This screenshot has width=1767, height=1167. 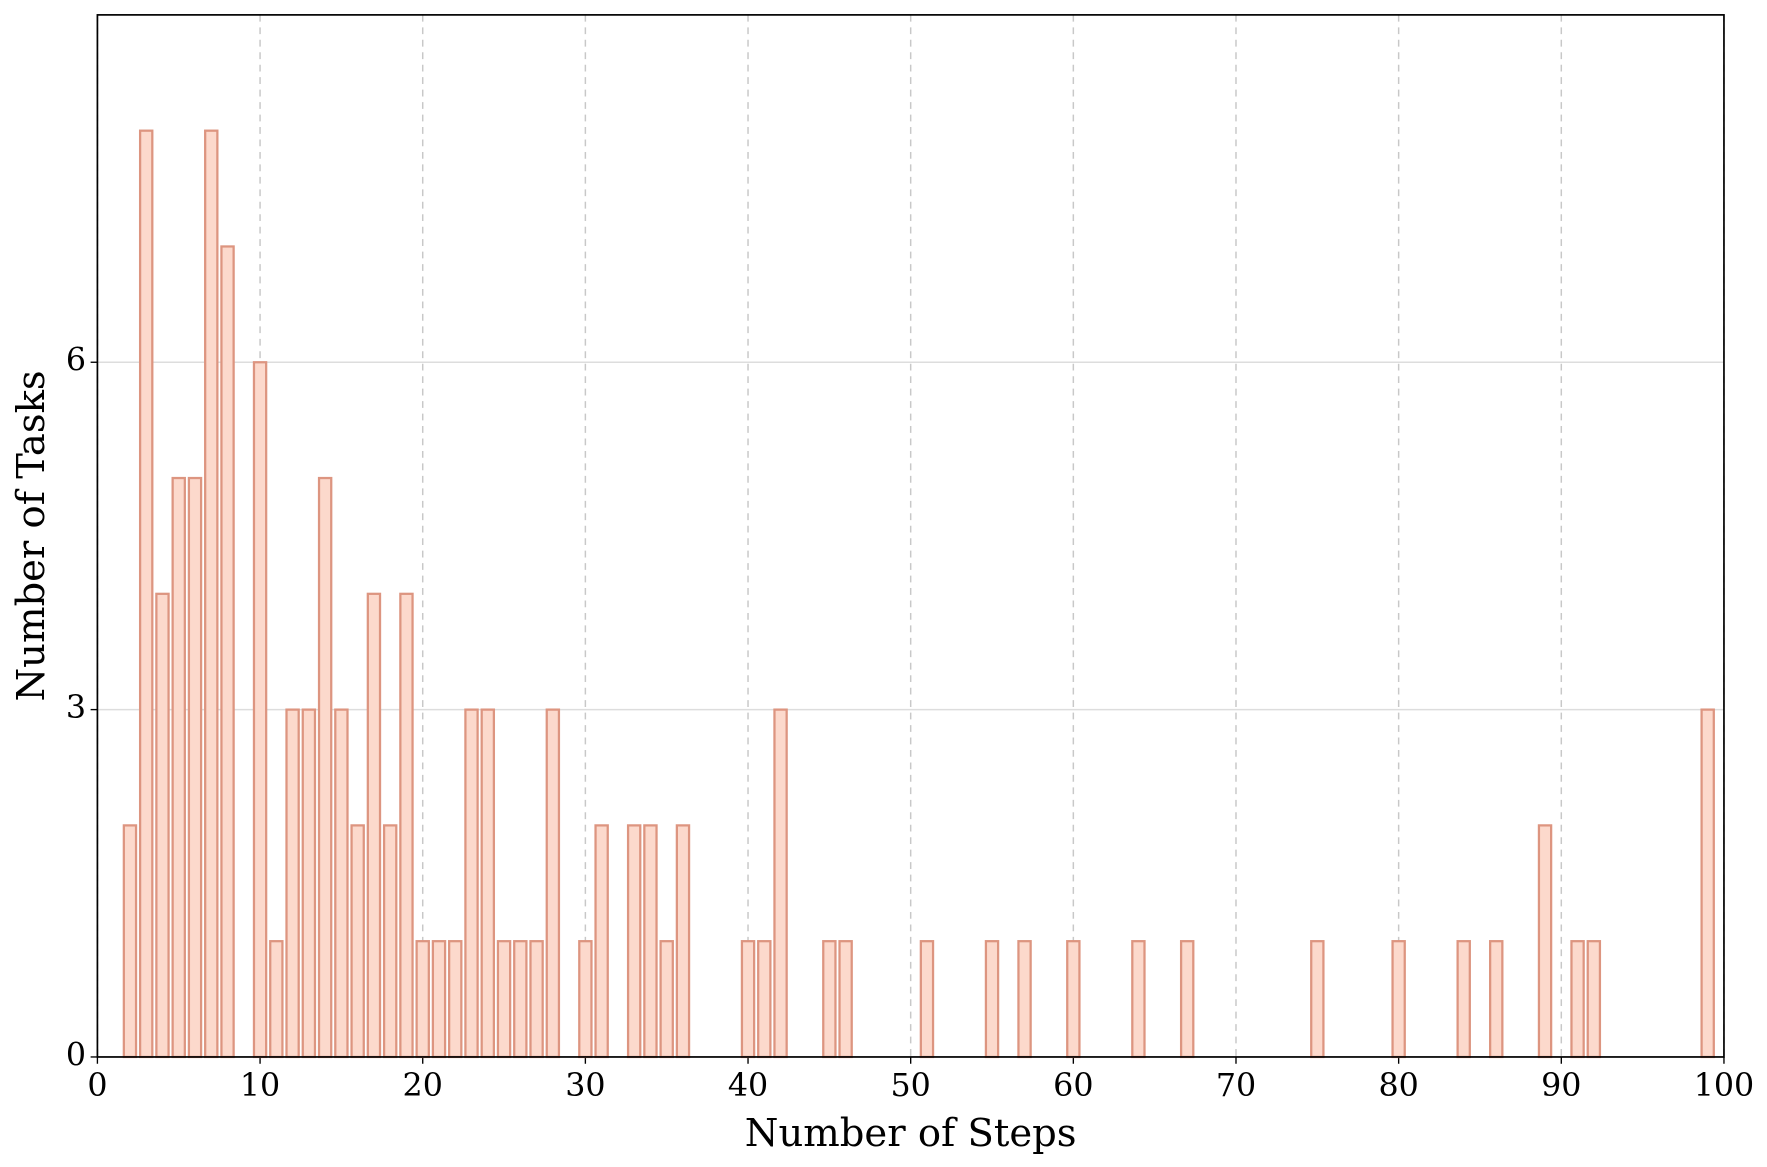 What do you see at coordinates (97, 1086) in the screenshot?
I see `x-tick-label: 0` at bounding box center [97, 1086].